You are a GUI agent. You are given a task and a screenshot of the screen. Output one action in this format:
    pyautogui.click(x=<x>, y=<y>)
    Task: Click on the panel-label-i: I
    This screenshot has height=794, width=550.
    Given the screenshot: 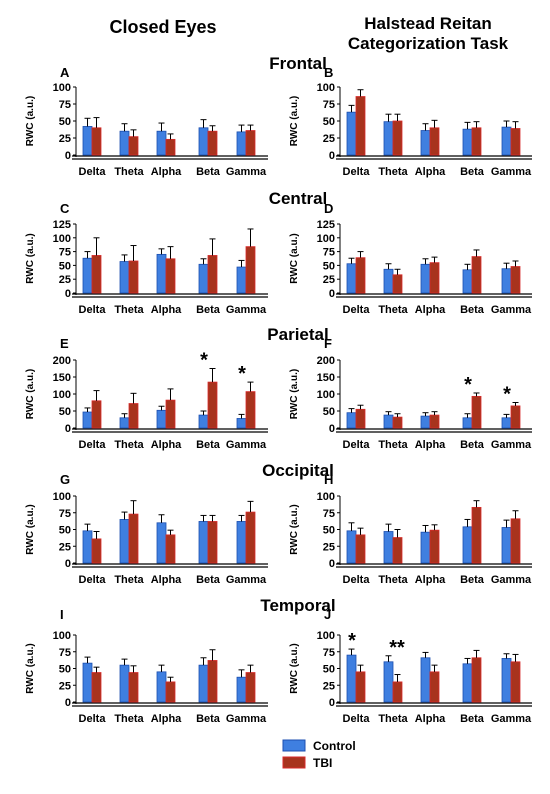 What is the action you would take?
    pyautogui.click(x=62, y=614)
    